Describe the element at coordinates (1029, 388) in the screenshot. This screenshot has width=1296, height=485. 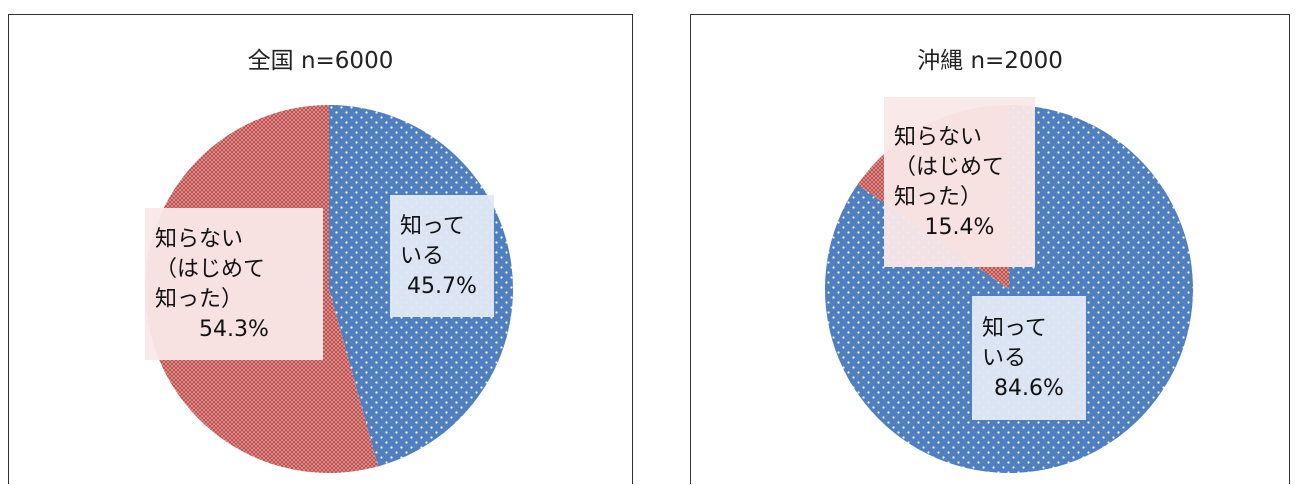
I see `data-label-value: 84.6%` at that location.